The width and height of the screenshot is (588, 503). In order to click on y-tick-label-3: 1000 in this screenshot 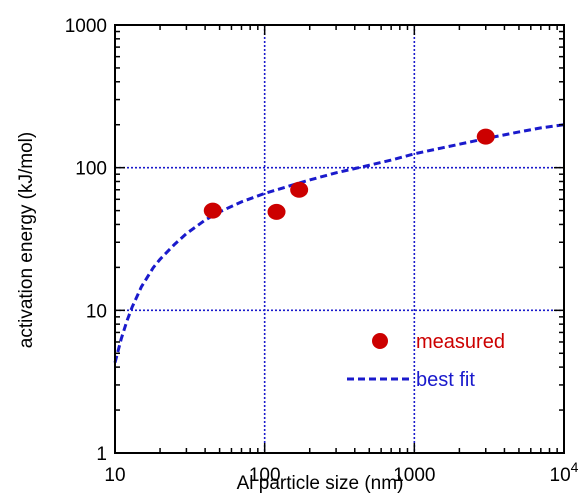, I will do `click(86, 26)`.